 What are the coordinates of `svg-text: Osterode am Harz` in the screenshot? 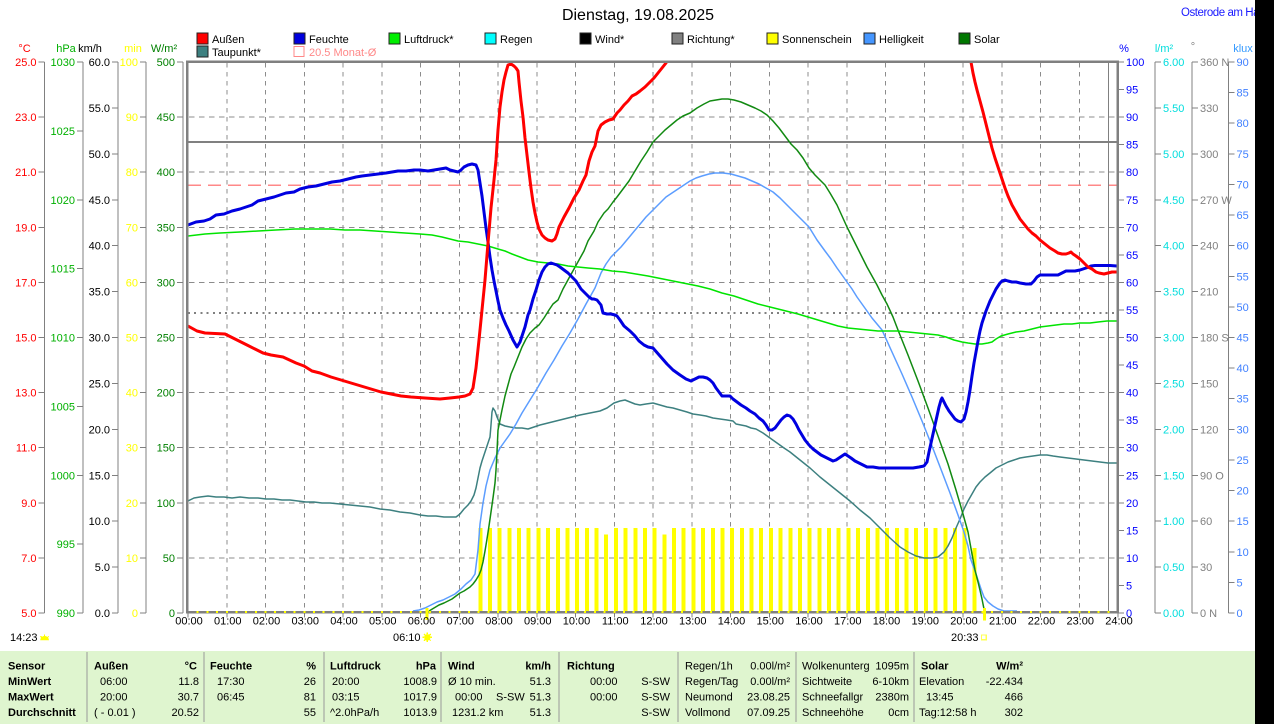 It's located at (1224, 13).